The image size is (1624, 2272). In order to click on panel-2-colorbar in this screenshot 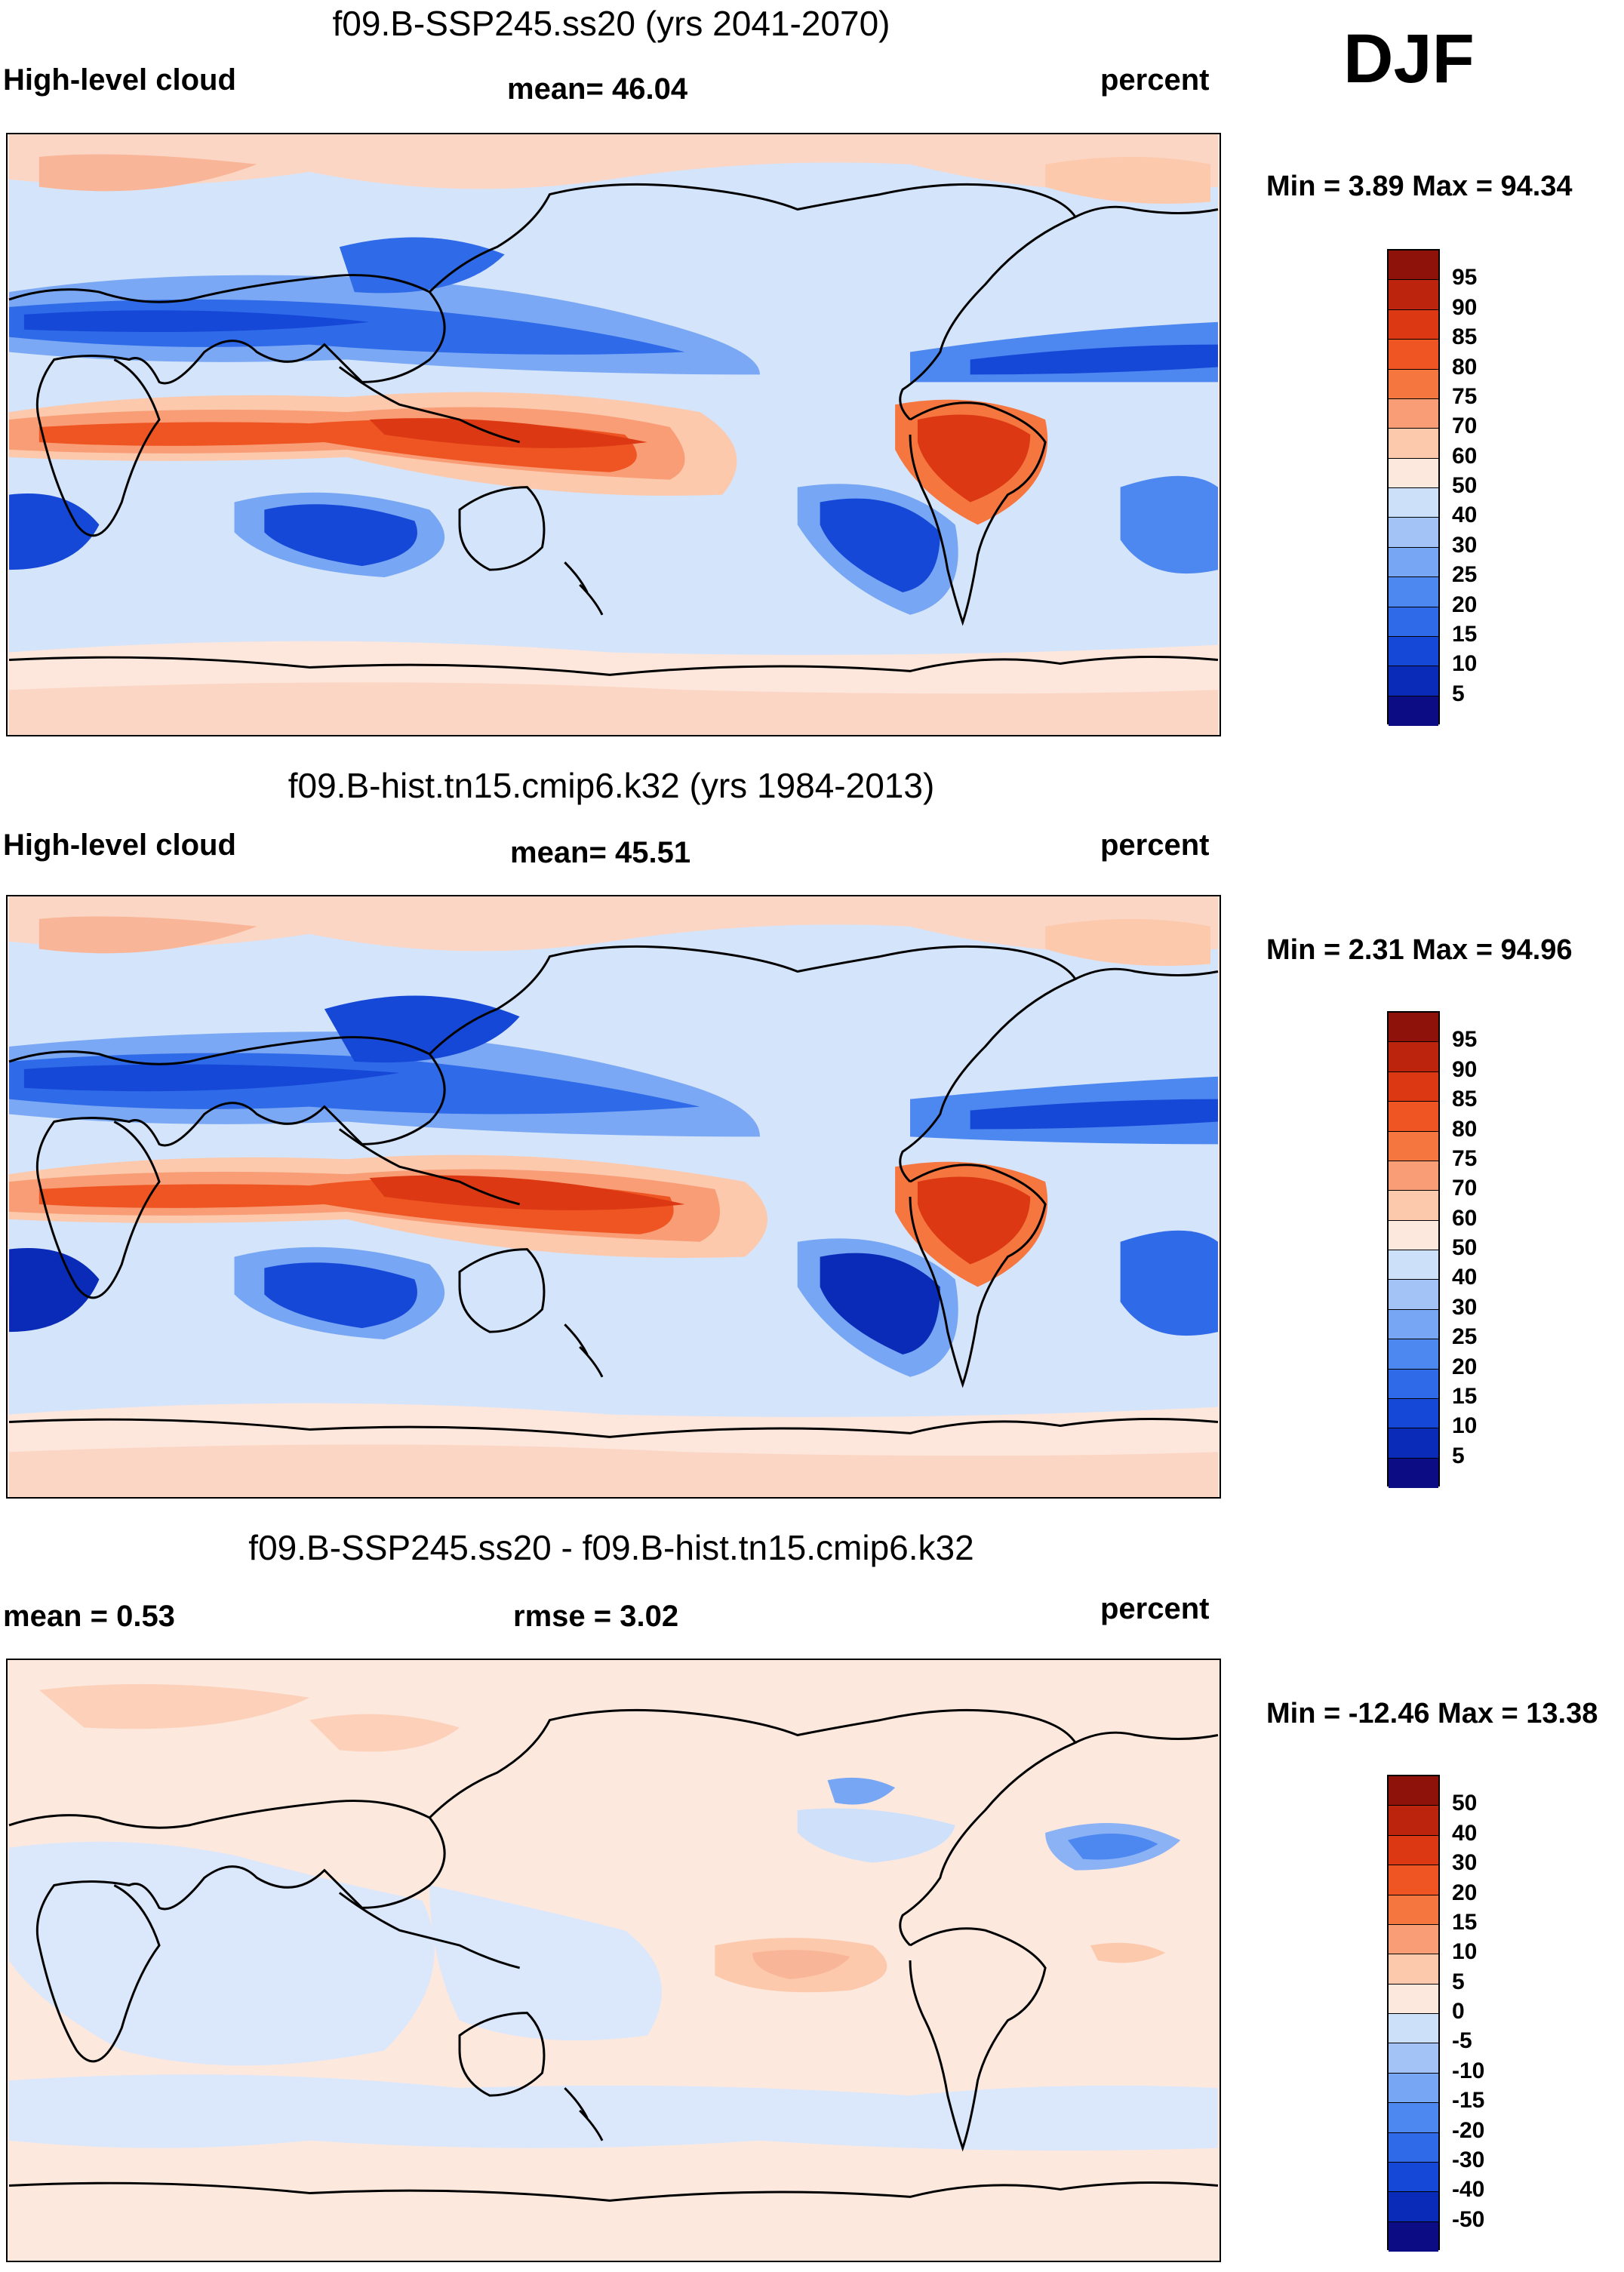, I will do `click(1413, 1249)`.